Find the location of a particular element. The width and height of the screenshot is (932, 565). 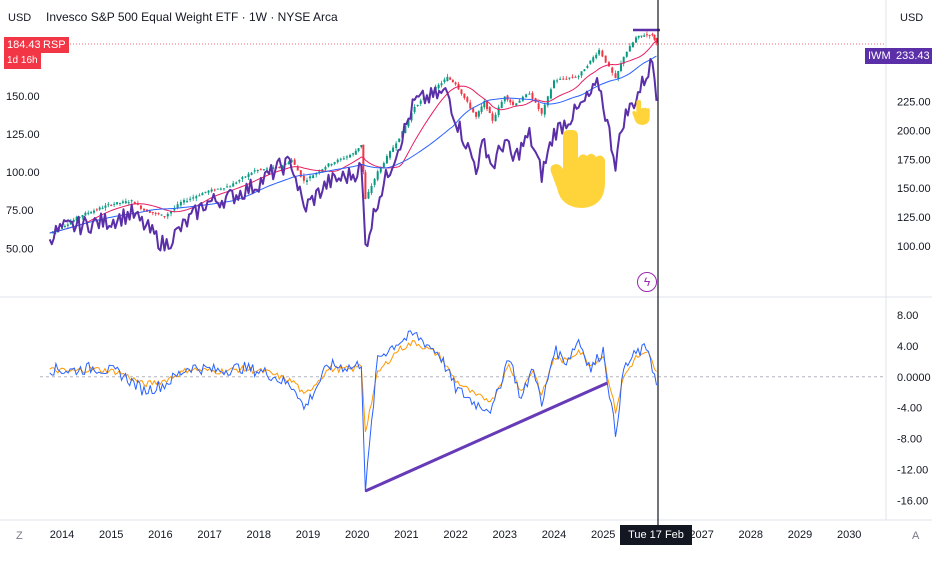

right-currency-label: USD is located at coordinates (912, 18).